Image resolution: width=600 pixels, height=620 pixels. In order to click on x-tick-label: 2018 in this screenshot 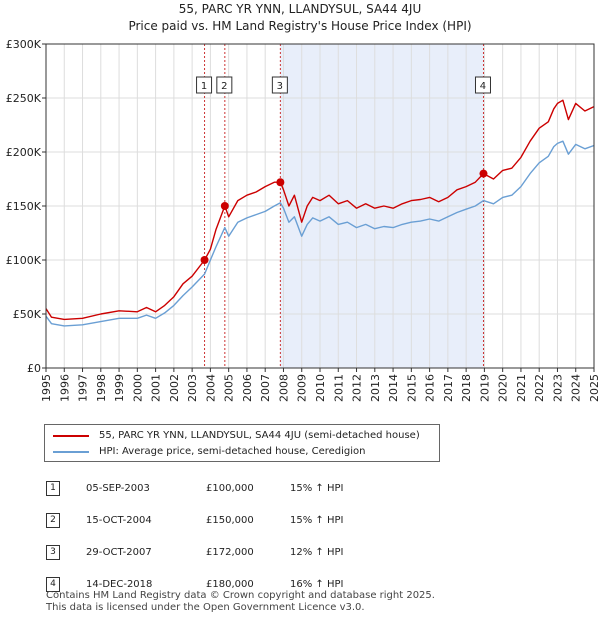, I will do `click(466, 388)`.